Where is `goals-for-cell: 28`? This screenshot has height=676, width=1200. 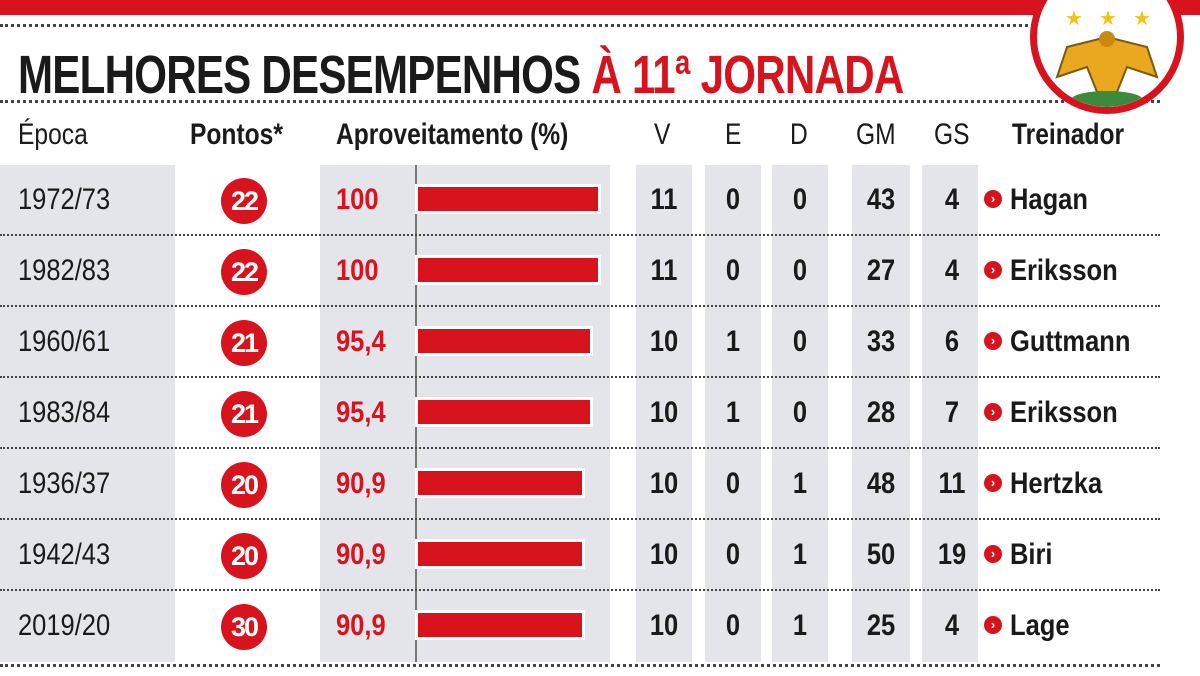 goals-for-cell: 28 is located at coordinates (881, 412).